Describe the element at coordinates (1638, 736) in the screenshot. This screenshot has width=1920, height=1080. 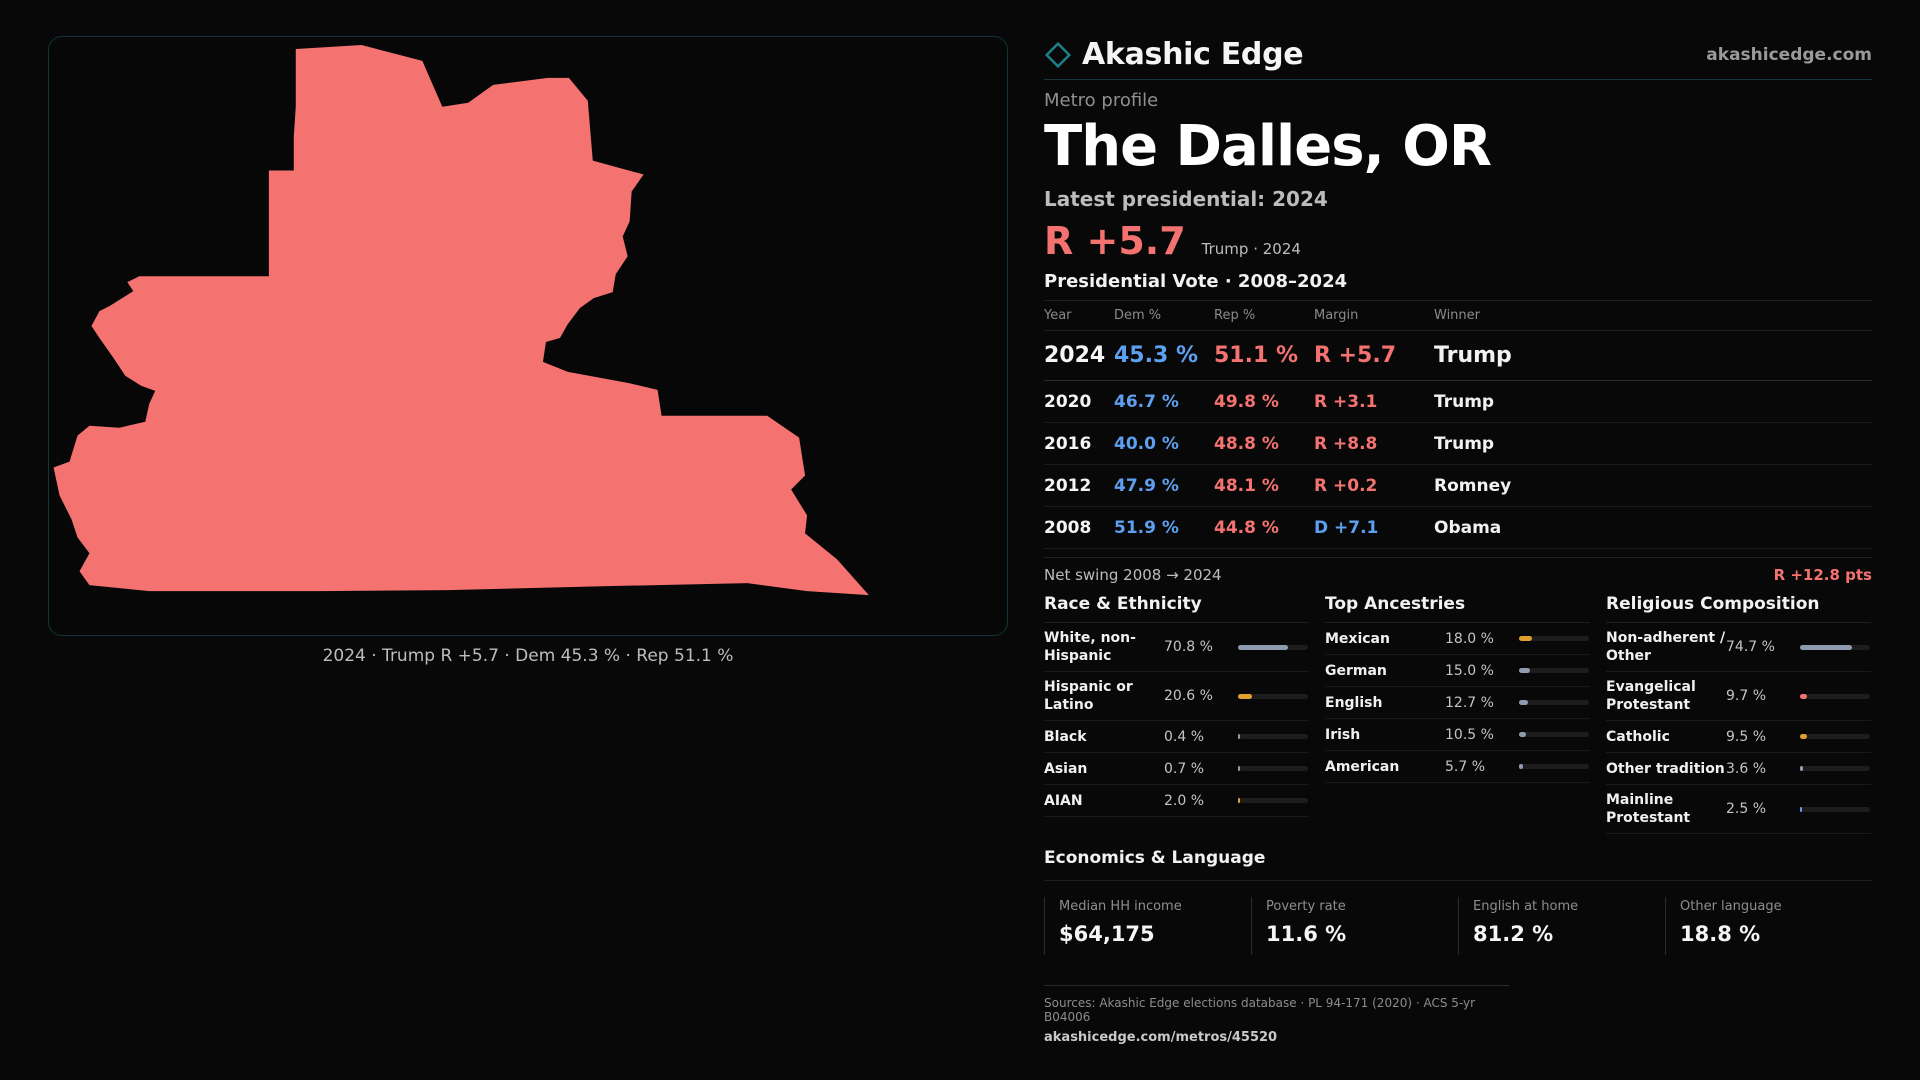
I see `stat-name: Catholic` at that location.